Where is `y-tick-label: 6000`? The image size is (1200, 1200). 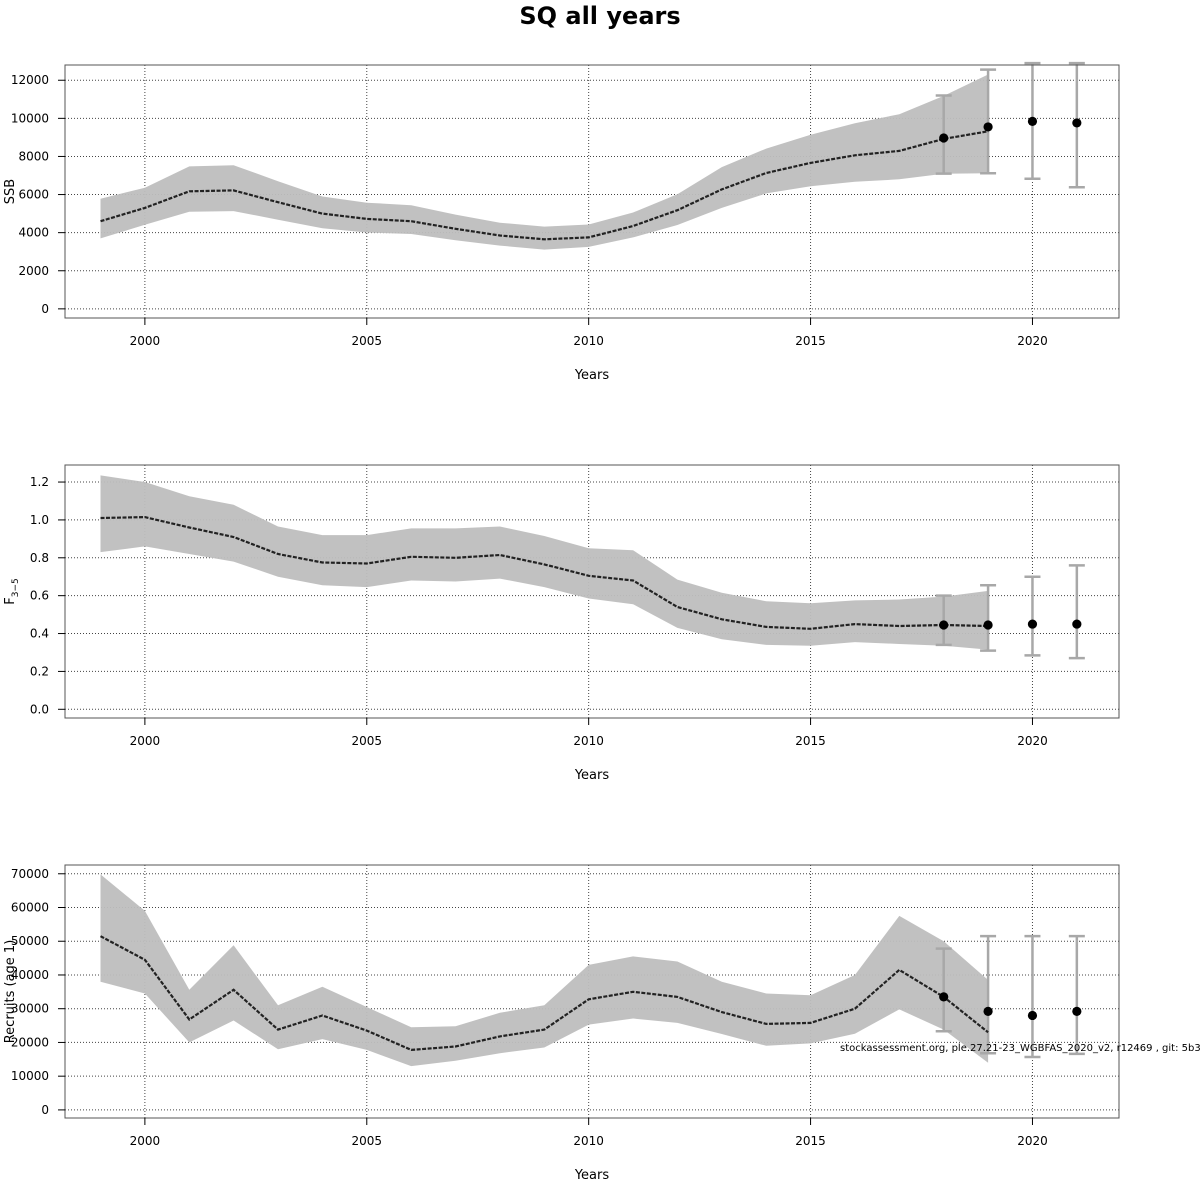 y-tick-label: 6000 is located at coordinates (33, 195).